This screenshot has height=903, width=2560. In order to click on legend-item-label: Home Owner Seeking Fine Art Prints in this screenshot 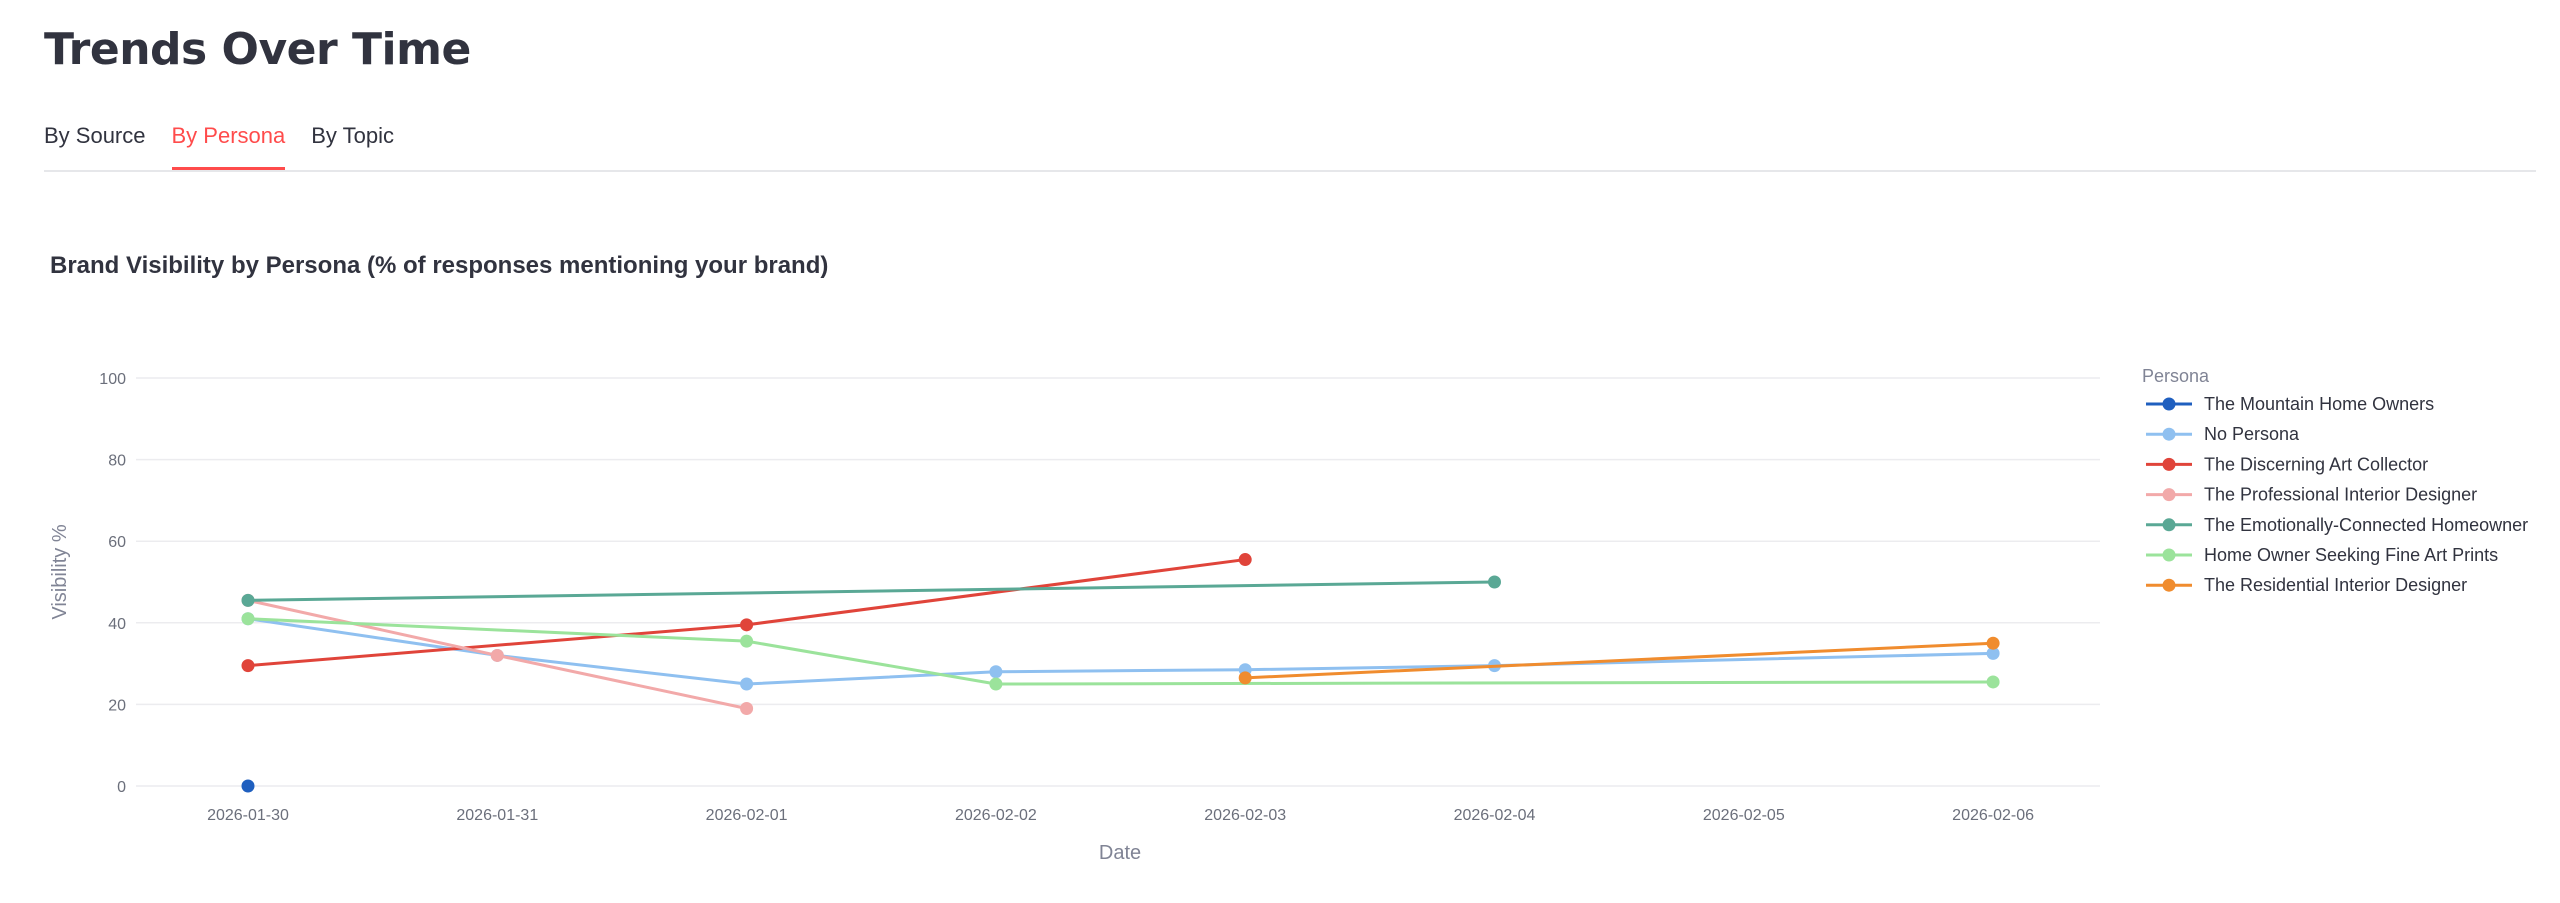, I will do `click(2351, 555)`.